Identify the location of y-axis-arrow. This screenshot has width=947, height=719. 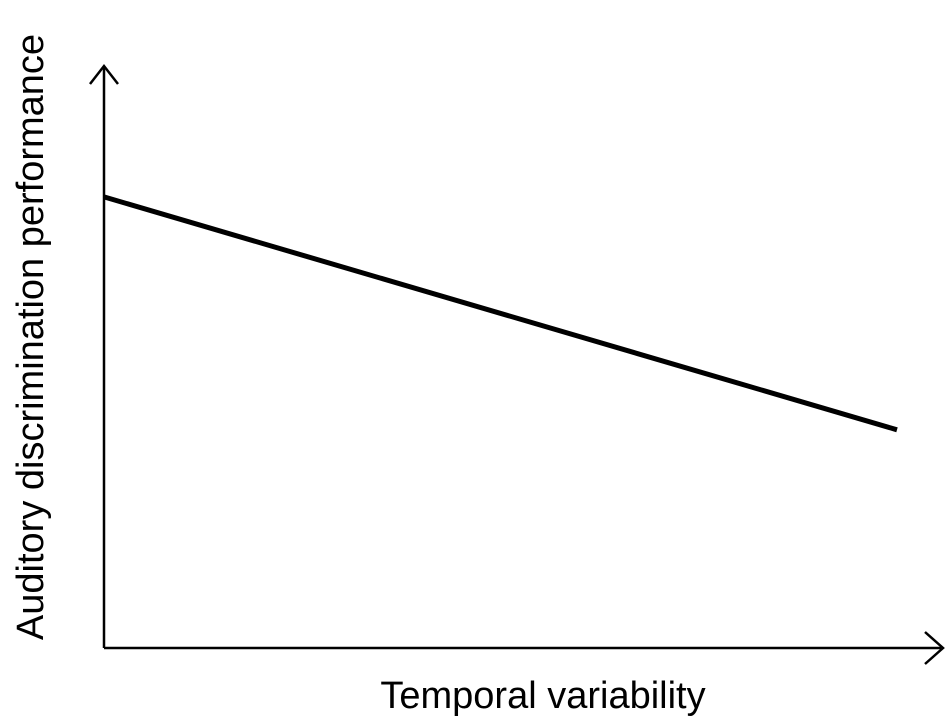
(104, 74).